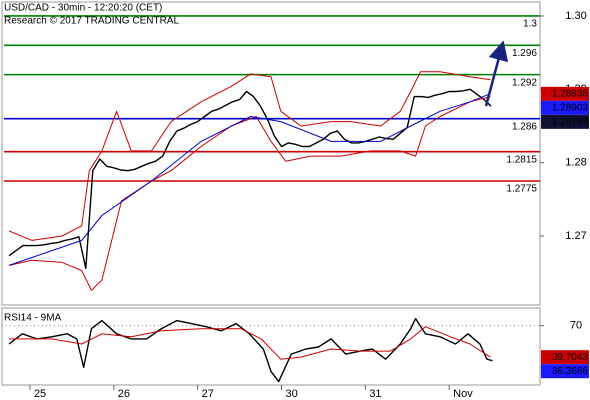 Image resolution: width=590 pixels, height=400 pixels. Describe the element at coordinates (530, 24) in the screenshot. I see `level-label: 1.3` at that location.